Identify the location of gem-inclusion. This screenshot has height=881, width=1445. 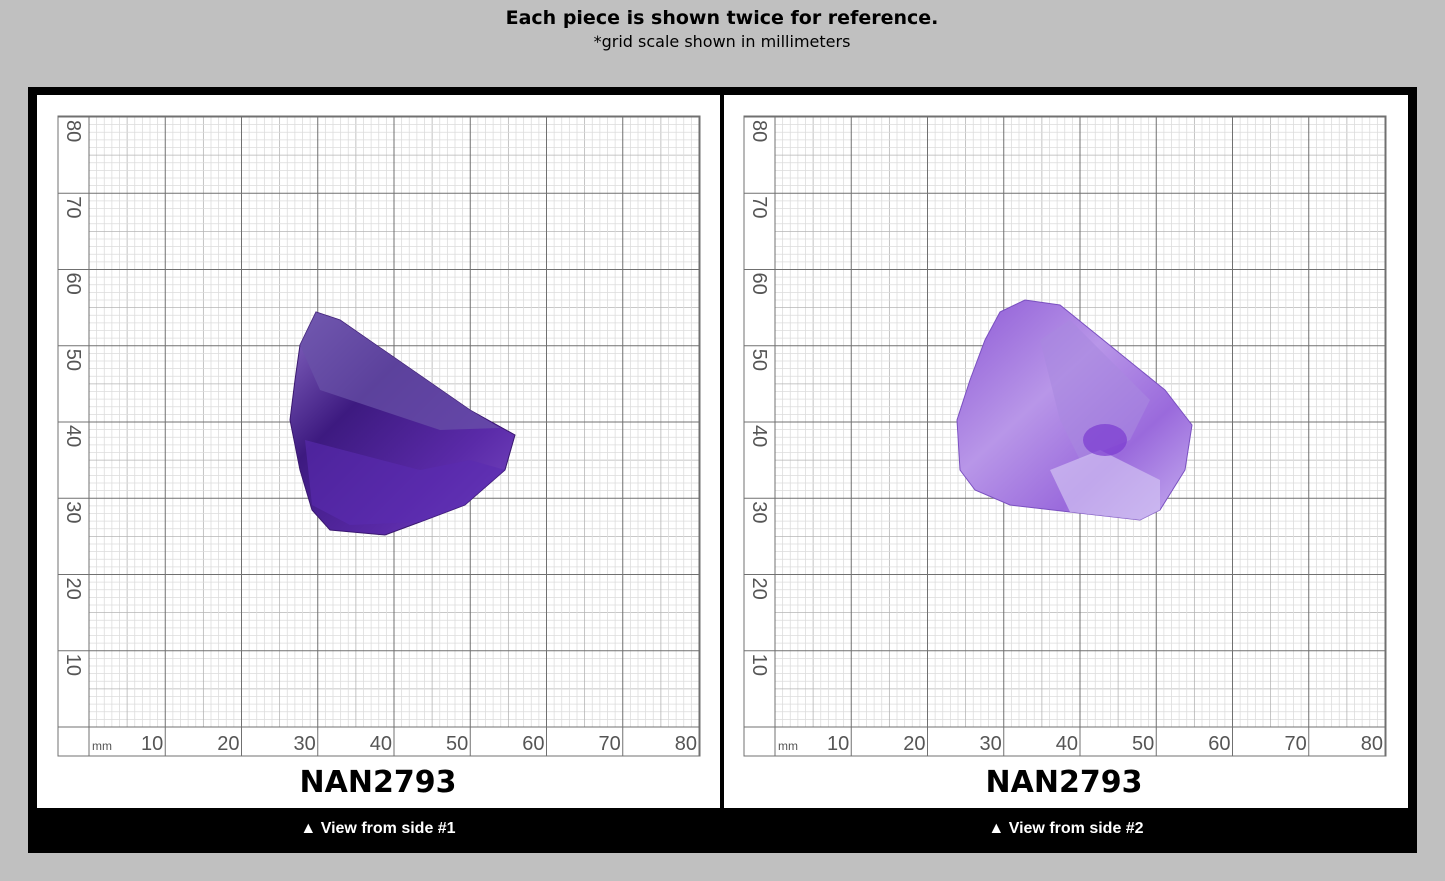
(1105, 440).